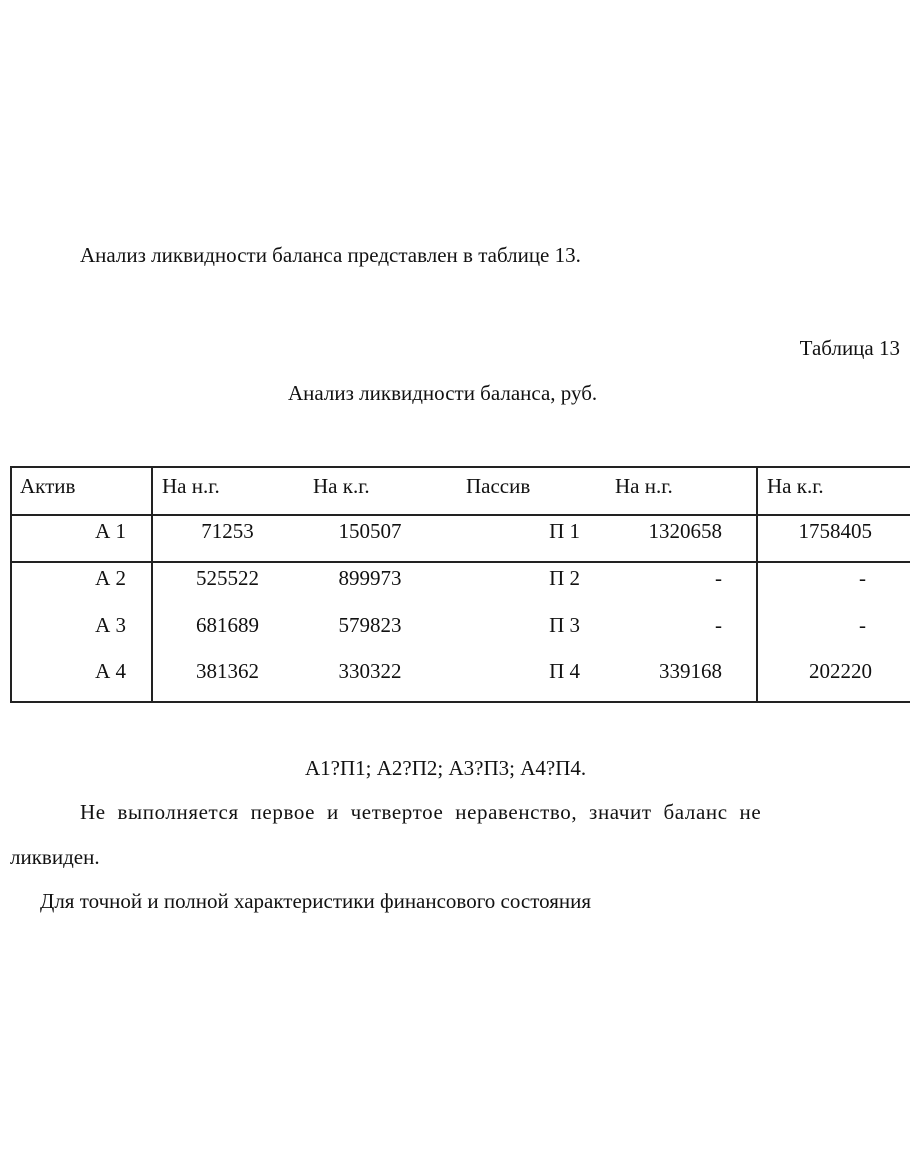 The height and width of the screenshot is (1155, 910). Describe the element at coordinates (227, 531) in the screenshot. I see `table-cell: 71253` at that location.